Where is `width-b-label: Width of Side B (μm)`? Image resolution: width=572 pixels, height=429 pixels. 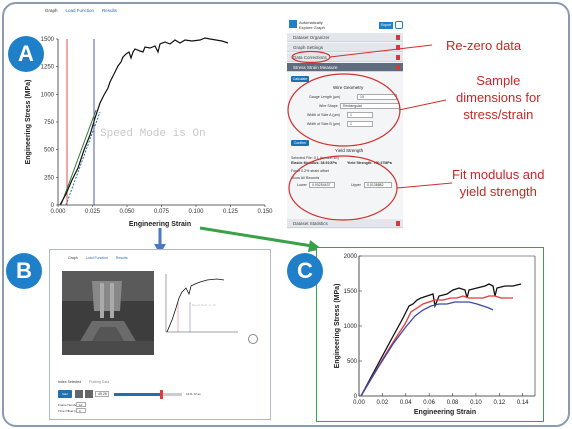 width-b-label: Width of Side B (μm) is located at coordinates (324, 124).